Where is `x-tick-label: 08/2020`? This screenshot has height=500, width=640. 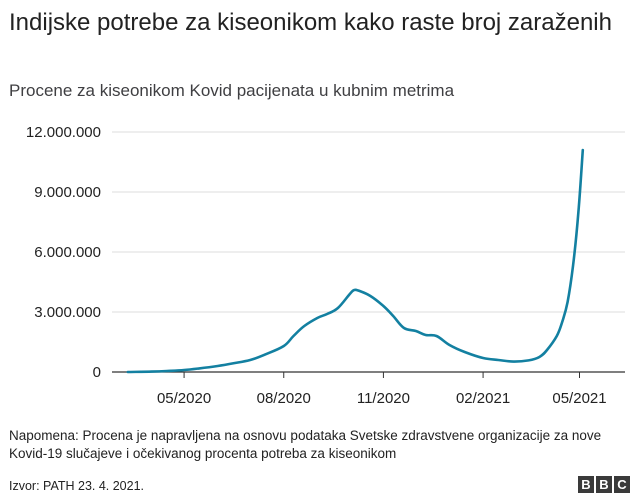
x-tick-label: 08/2020 is located at coordinates (284, 398).